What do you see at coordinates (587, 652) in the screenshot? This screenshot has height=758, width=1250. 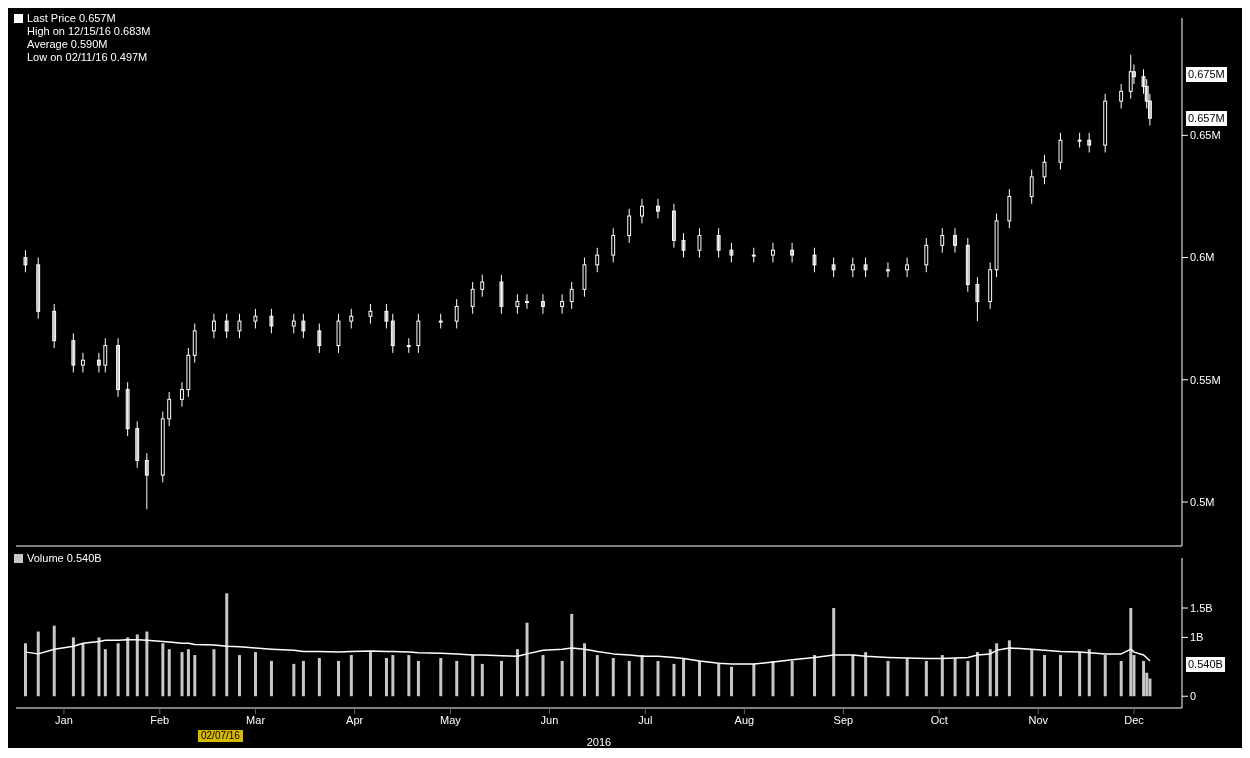 I see `line-series` at bounding box center [587, 652].